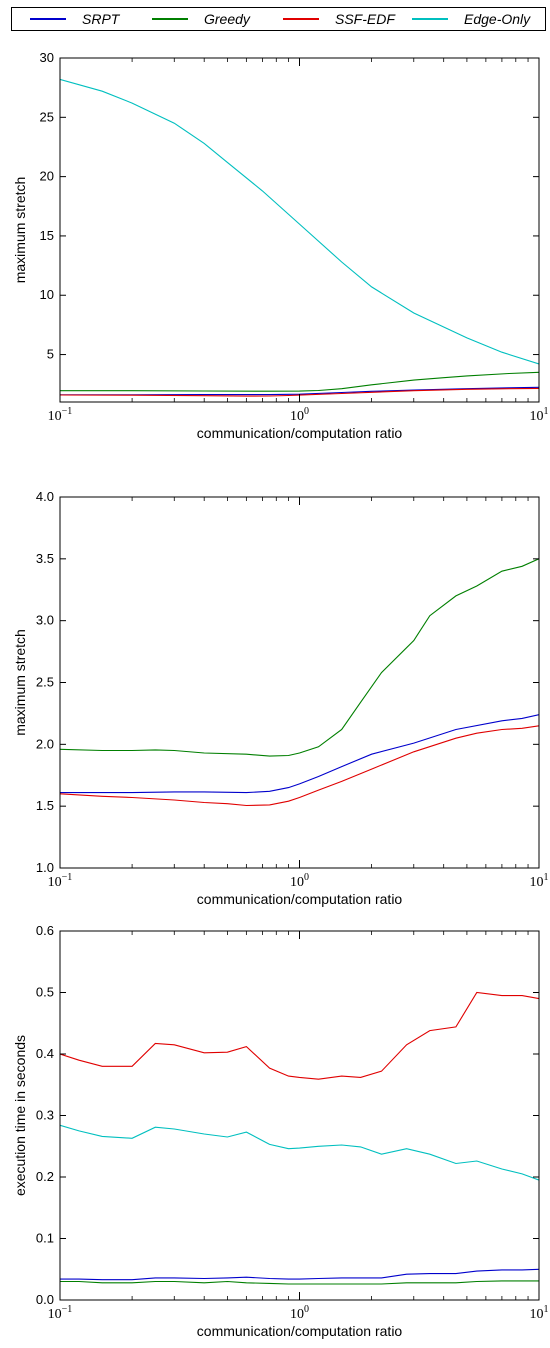 This screenshot has height=1348, width=550. I want to click on y-tick-label: 1.5, so click(45, 805).